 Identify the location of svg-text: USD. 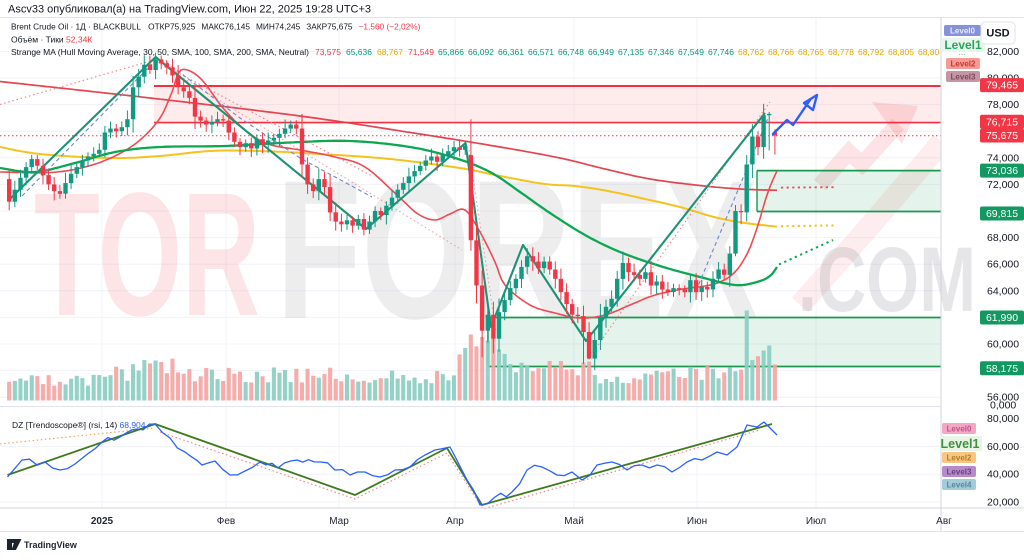
(997, 34).